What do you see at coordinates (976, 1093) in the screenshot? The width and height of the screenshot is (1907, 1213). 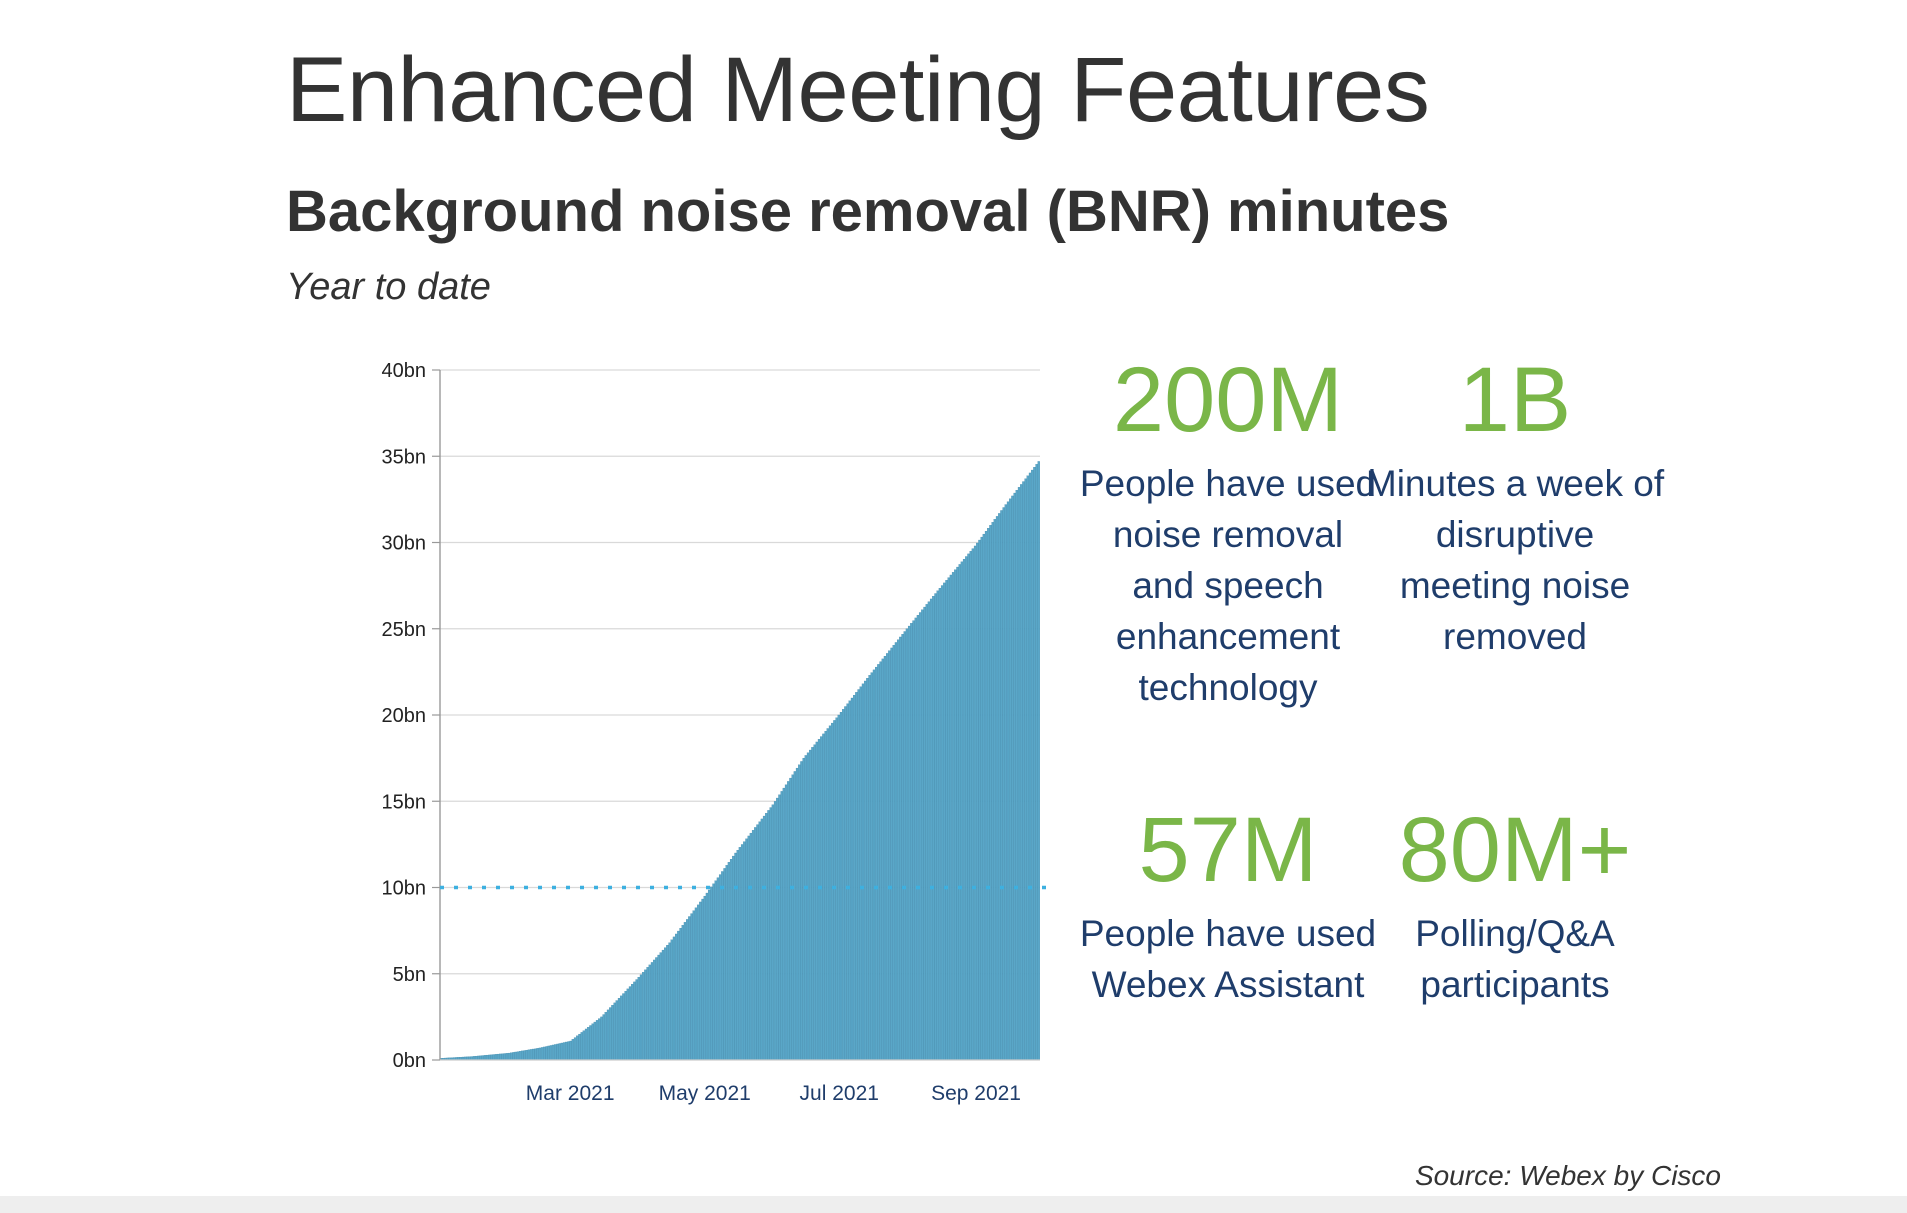 I see `x-tick-label: Sep 2021` at bounding box center [976, 1093].